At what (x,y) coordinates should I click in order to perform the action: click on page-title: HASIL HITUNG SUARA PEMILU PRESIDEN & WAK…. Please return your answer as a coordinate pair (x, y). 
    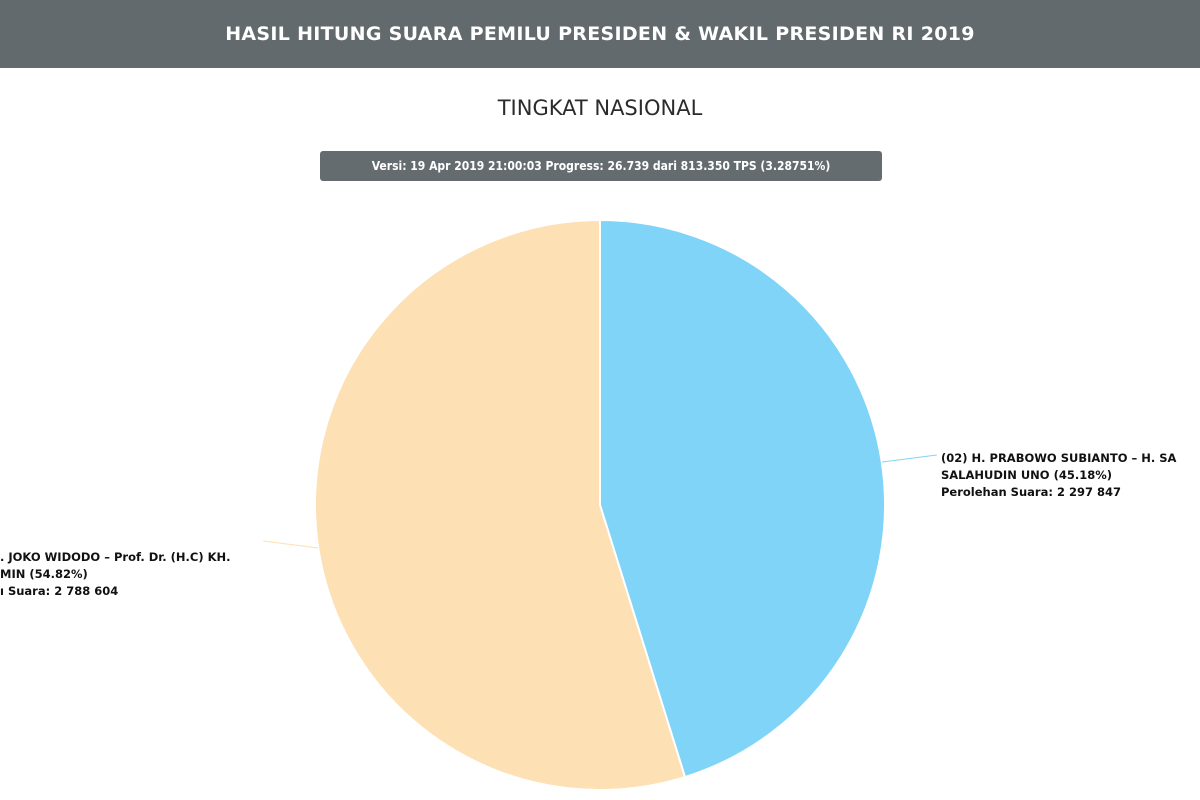
    Looking at the image, I should click on (600, 34).